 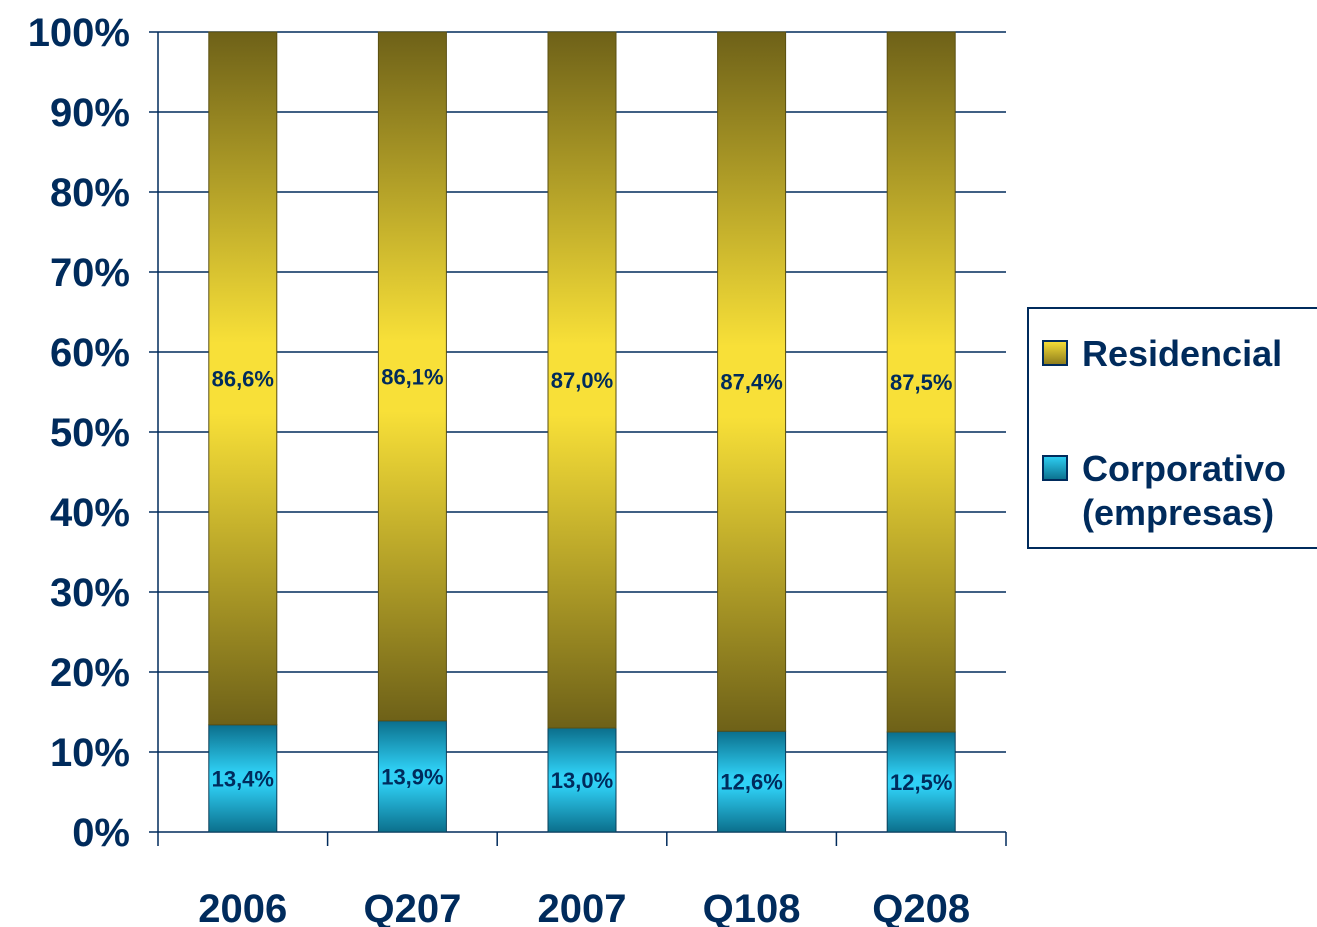 What do you see at coordinates (79, 33) in the screenshot?
I see `y-tick-label: 100%` at bounding box center [79, 33].